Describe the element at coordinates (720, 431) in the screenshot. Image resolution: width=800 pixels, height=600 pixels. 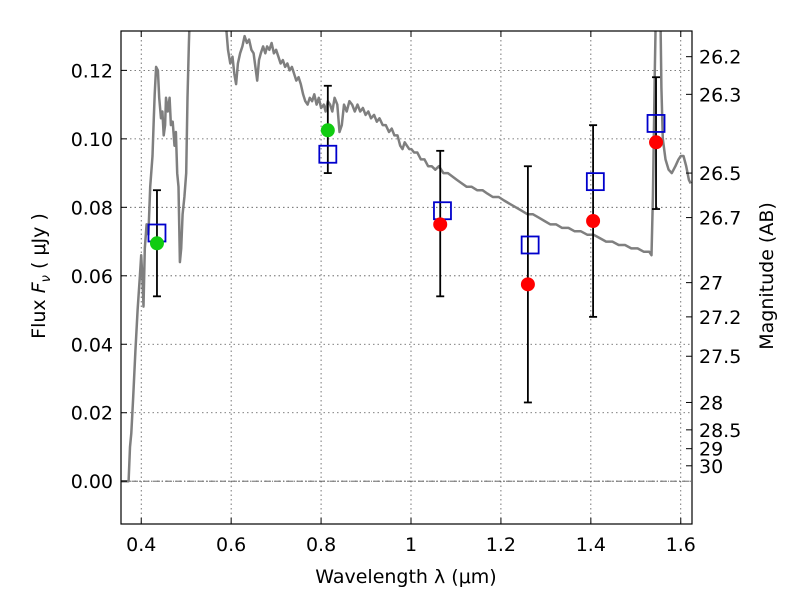
I see `magnitude-tick-label: 28.5` at that location.